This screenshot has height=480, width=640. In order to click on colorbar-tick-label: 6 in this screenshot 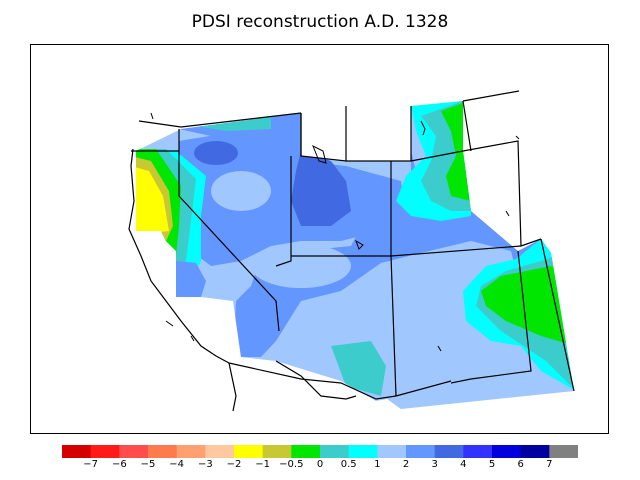, I will do `click(520, 464)`.